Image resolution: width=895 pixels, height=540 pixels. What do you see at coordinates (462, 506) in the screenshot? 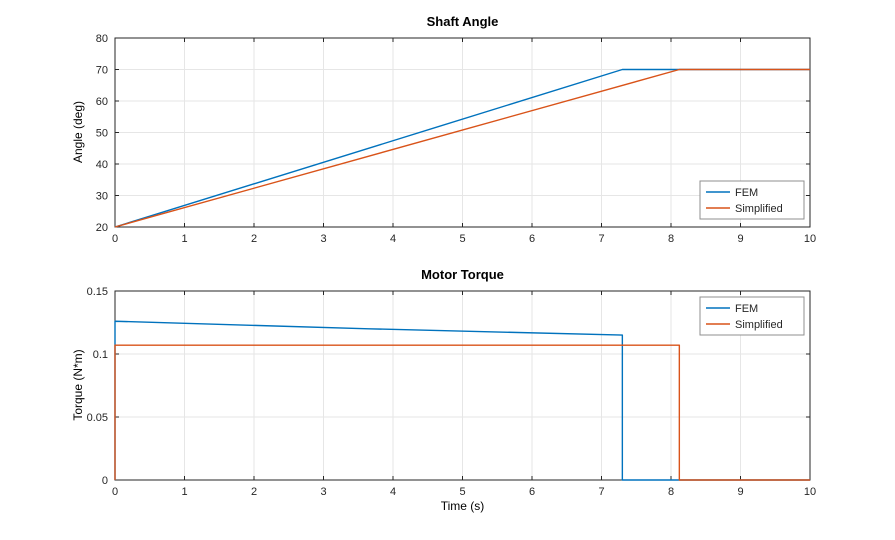
I see `plot2-xlabel: Time (s)` at bounding box center [462, 506].